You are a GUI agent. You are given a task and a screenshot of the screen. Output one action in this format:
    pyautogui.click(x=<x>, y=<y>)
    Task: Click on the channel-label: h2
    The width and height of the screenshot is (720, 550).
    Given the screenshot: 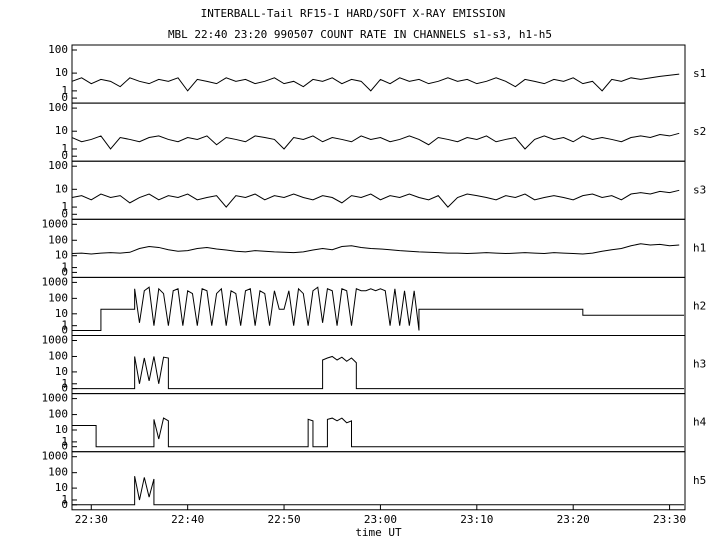 What is the action you would take?
    pyautogui.click(x=699, y=305)
    